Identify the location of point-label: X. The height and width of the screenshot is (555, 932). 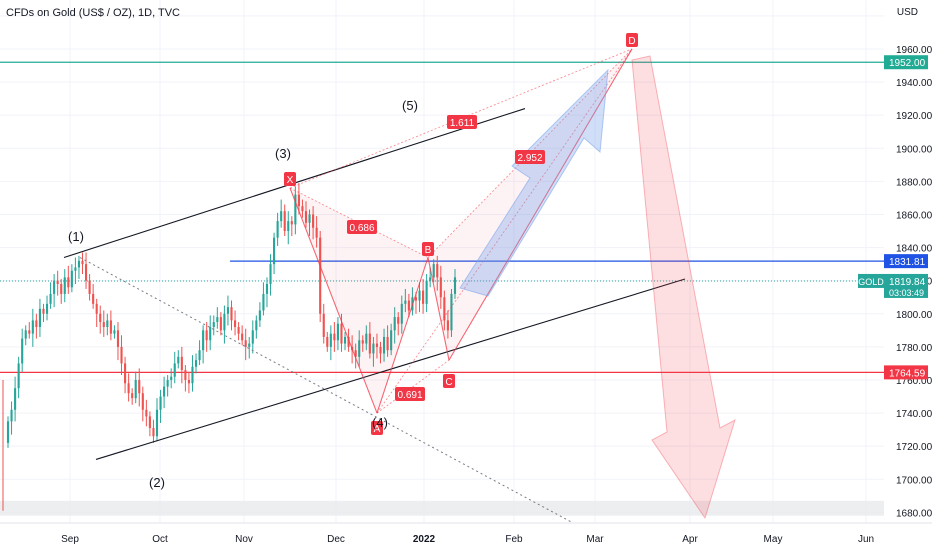
(290, 179).